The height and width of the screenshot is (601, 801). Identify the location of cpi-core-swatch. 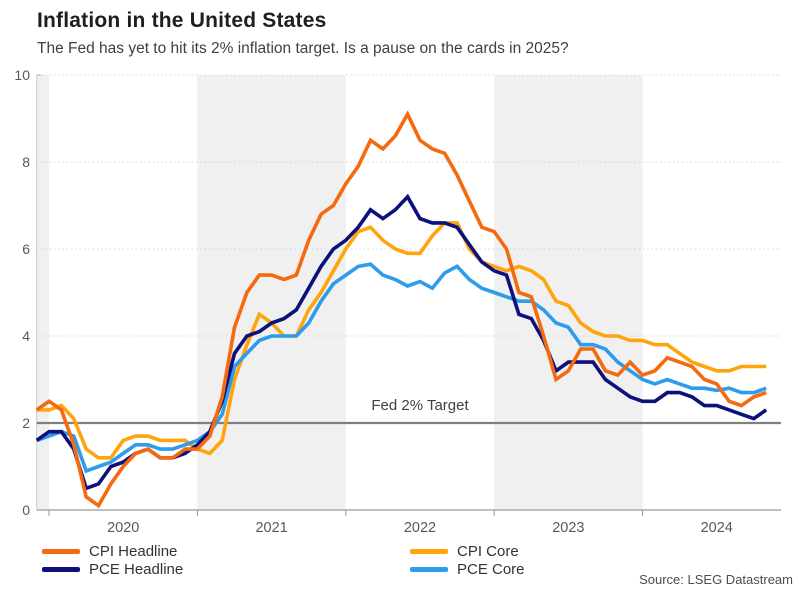
(429, 551).